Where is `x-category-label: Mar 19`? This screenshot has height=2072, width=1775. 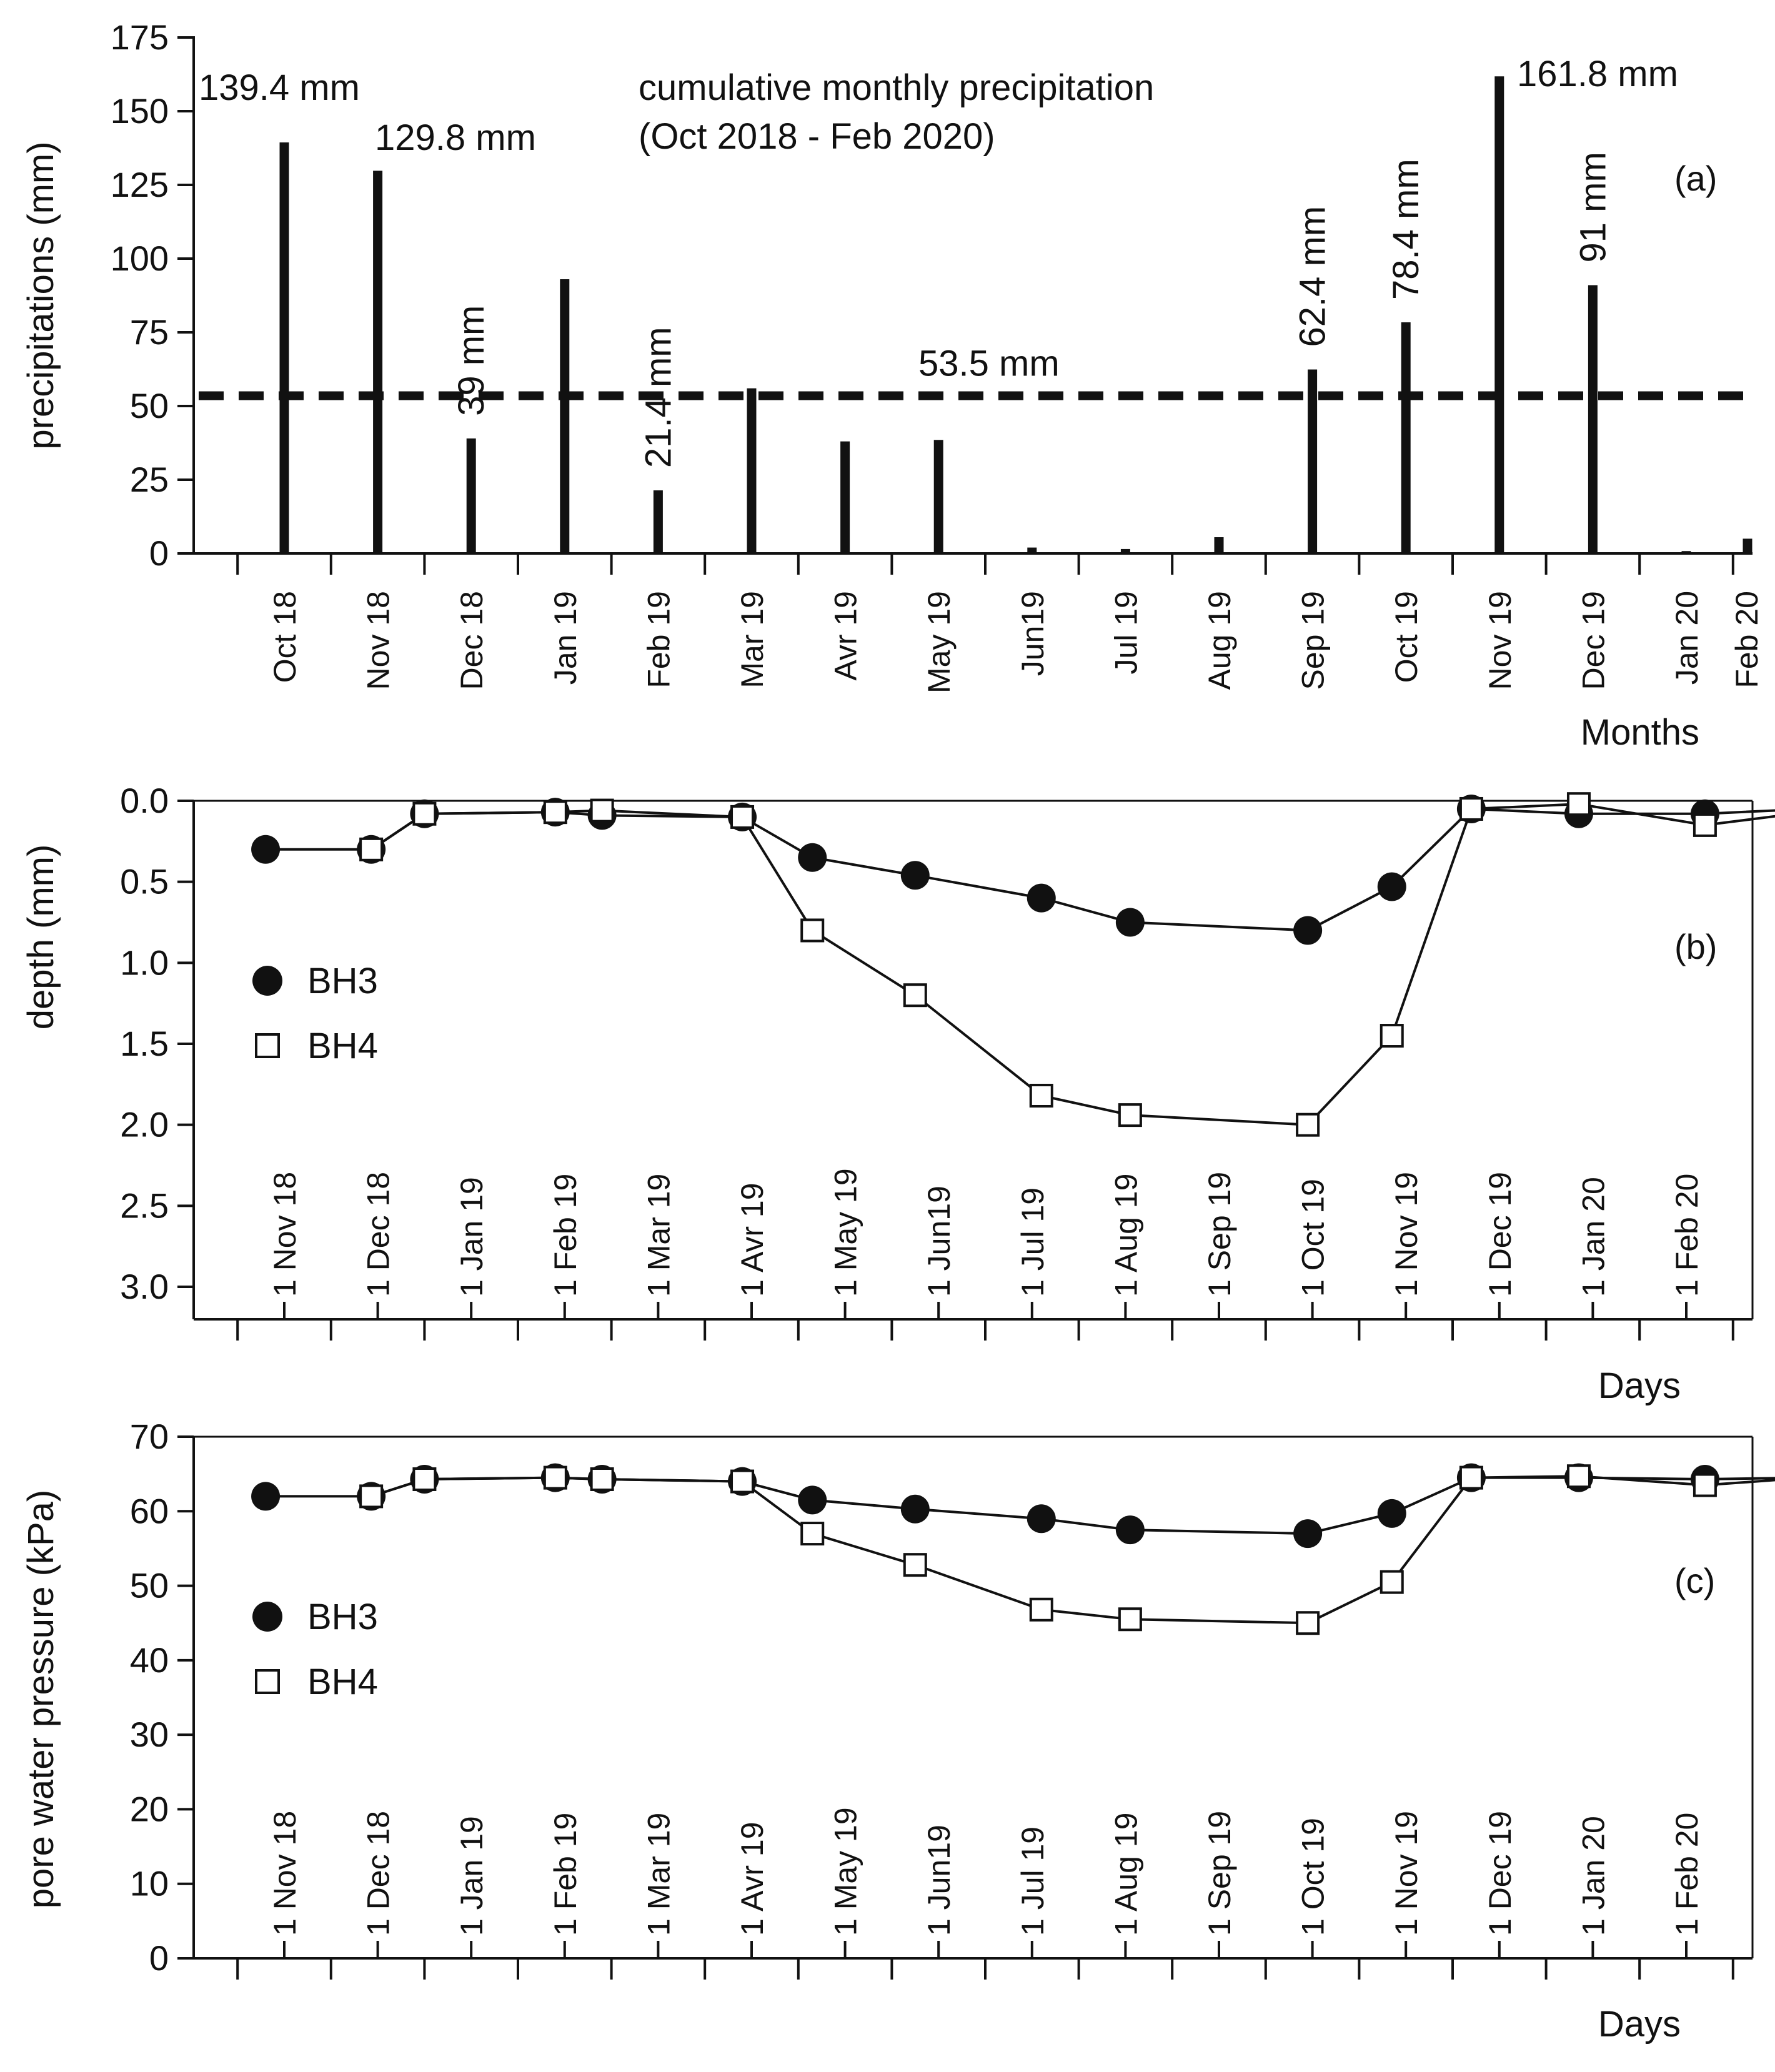 x-category-label: Mar 19 is located at coordinates (753, 639).